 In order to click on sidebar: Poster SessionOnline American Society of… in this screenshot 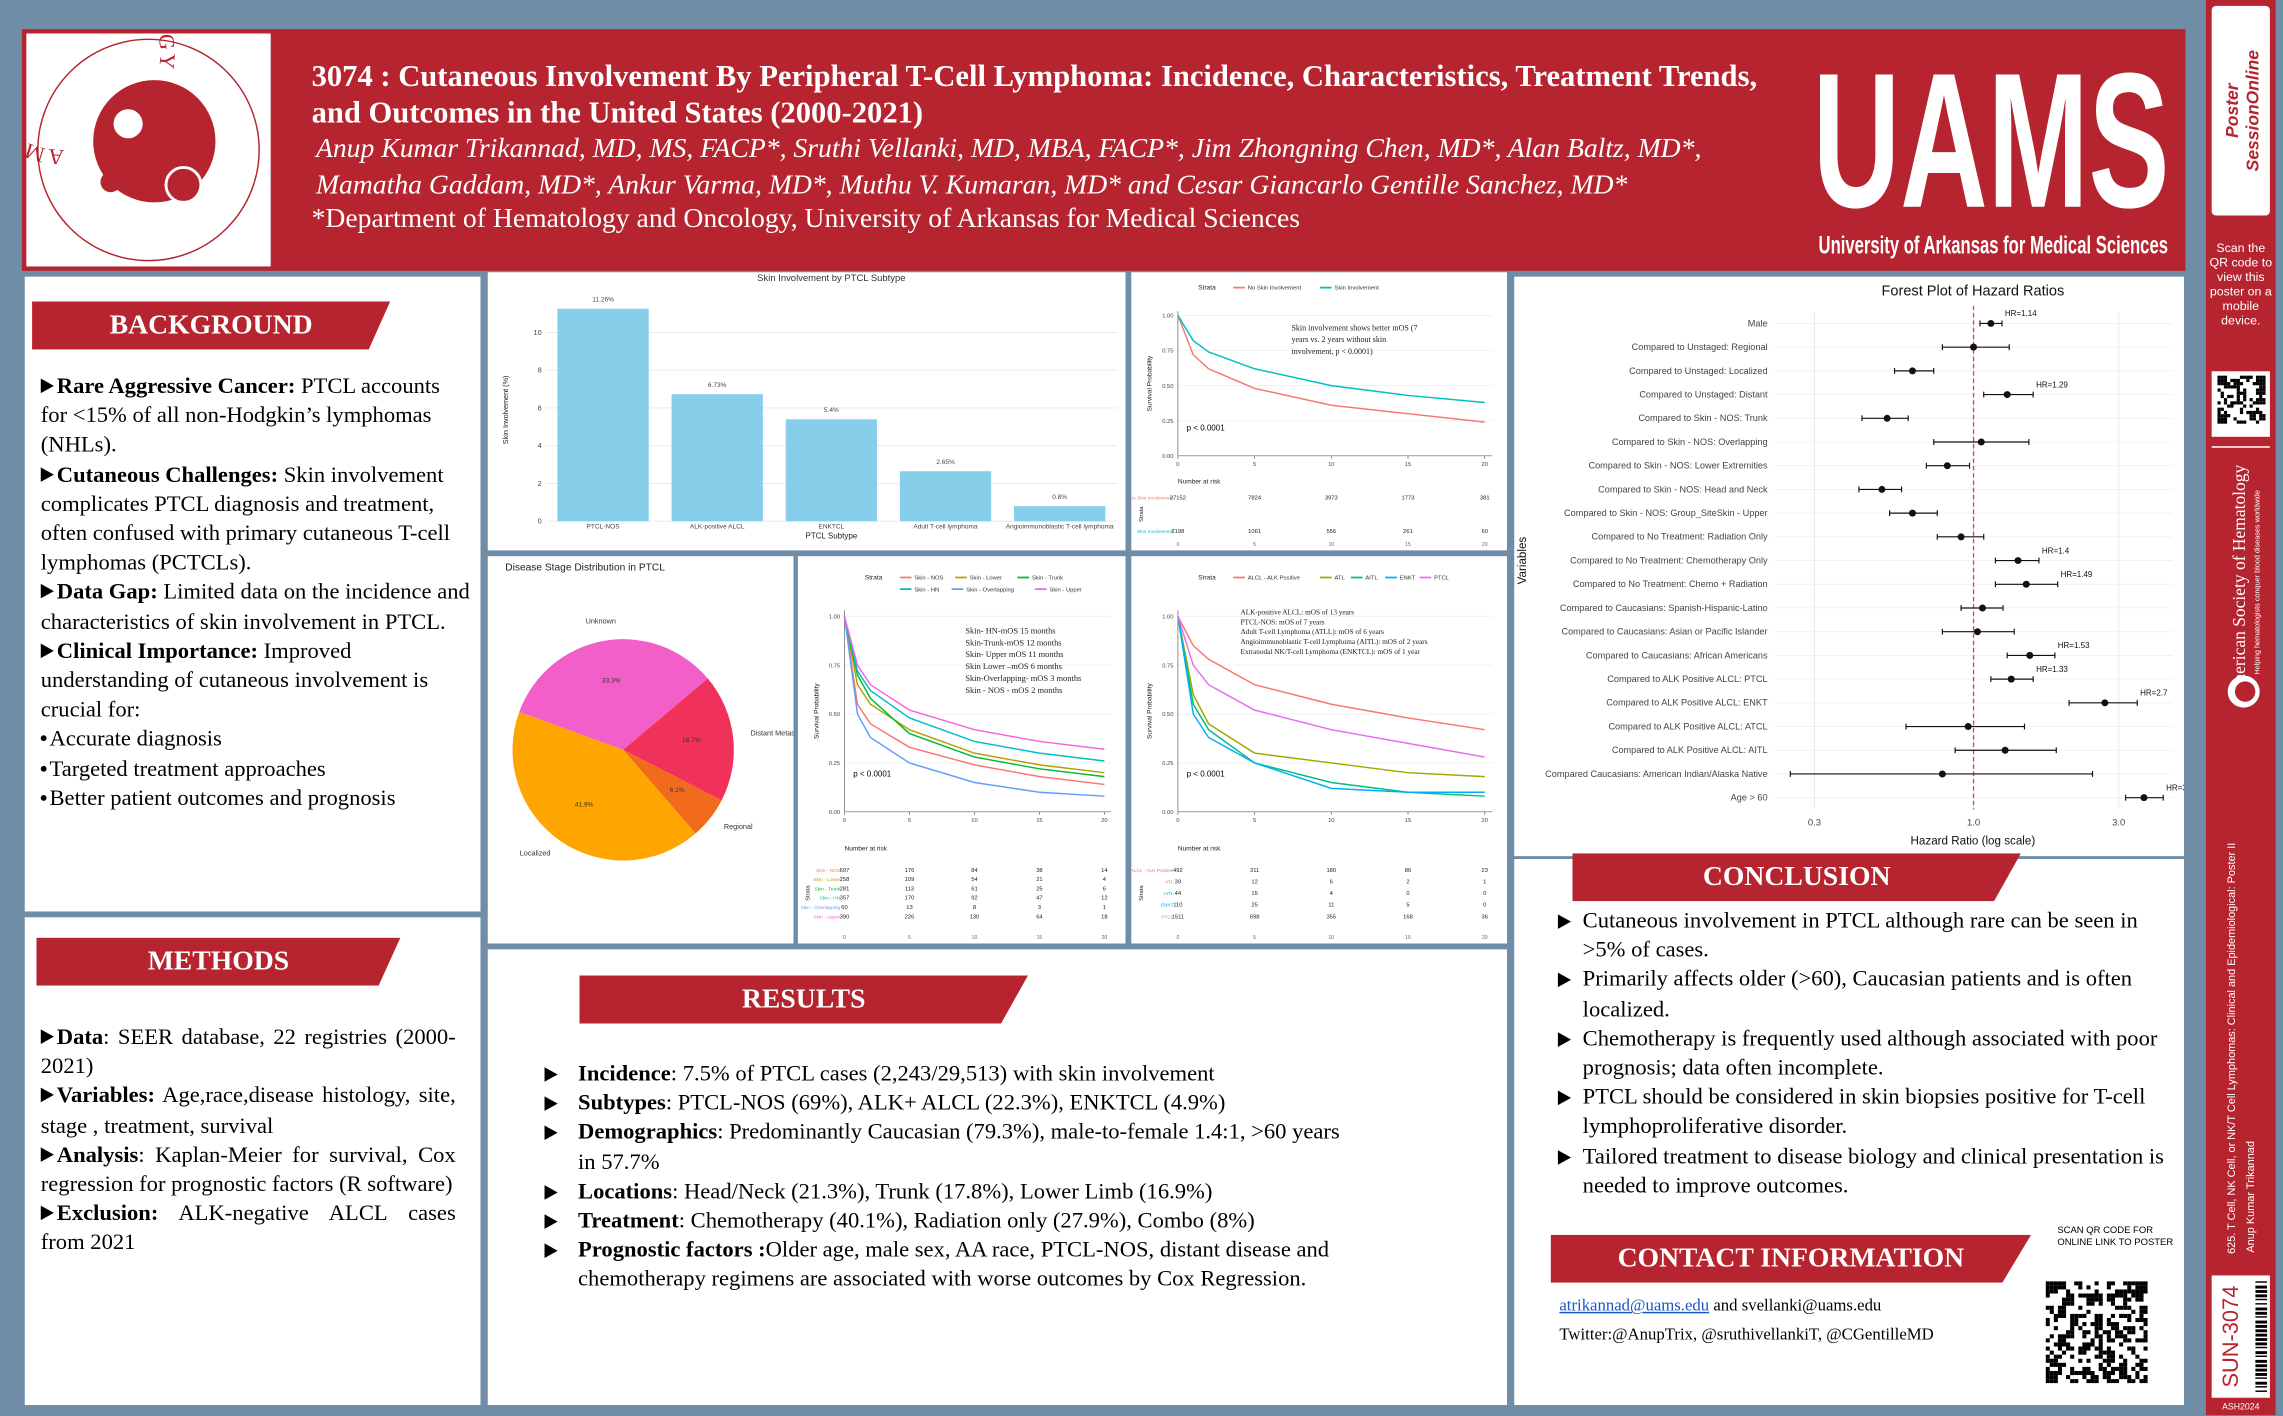, I will do `click(2240, 708)`.